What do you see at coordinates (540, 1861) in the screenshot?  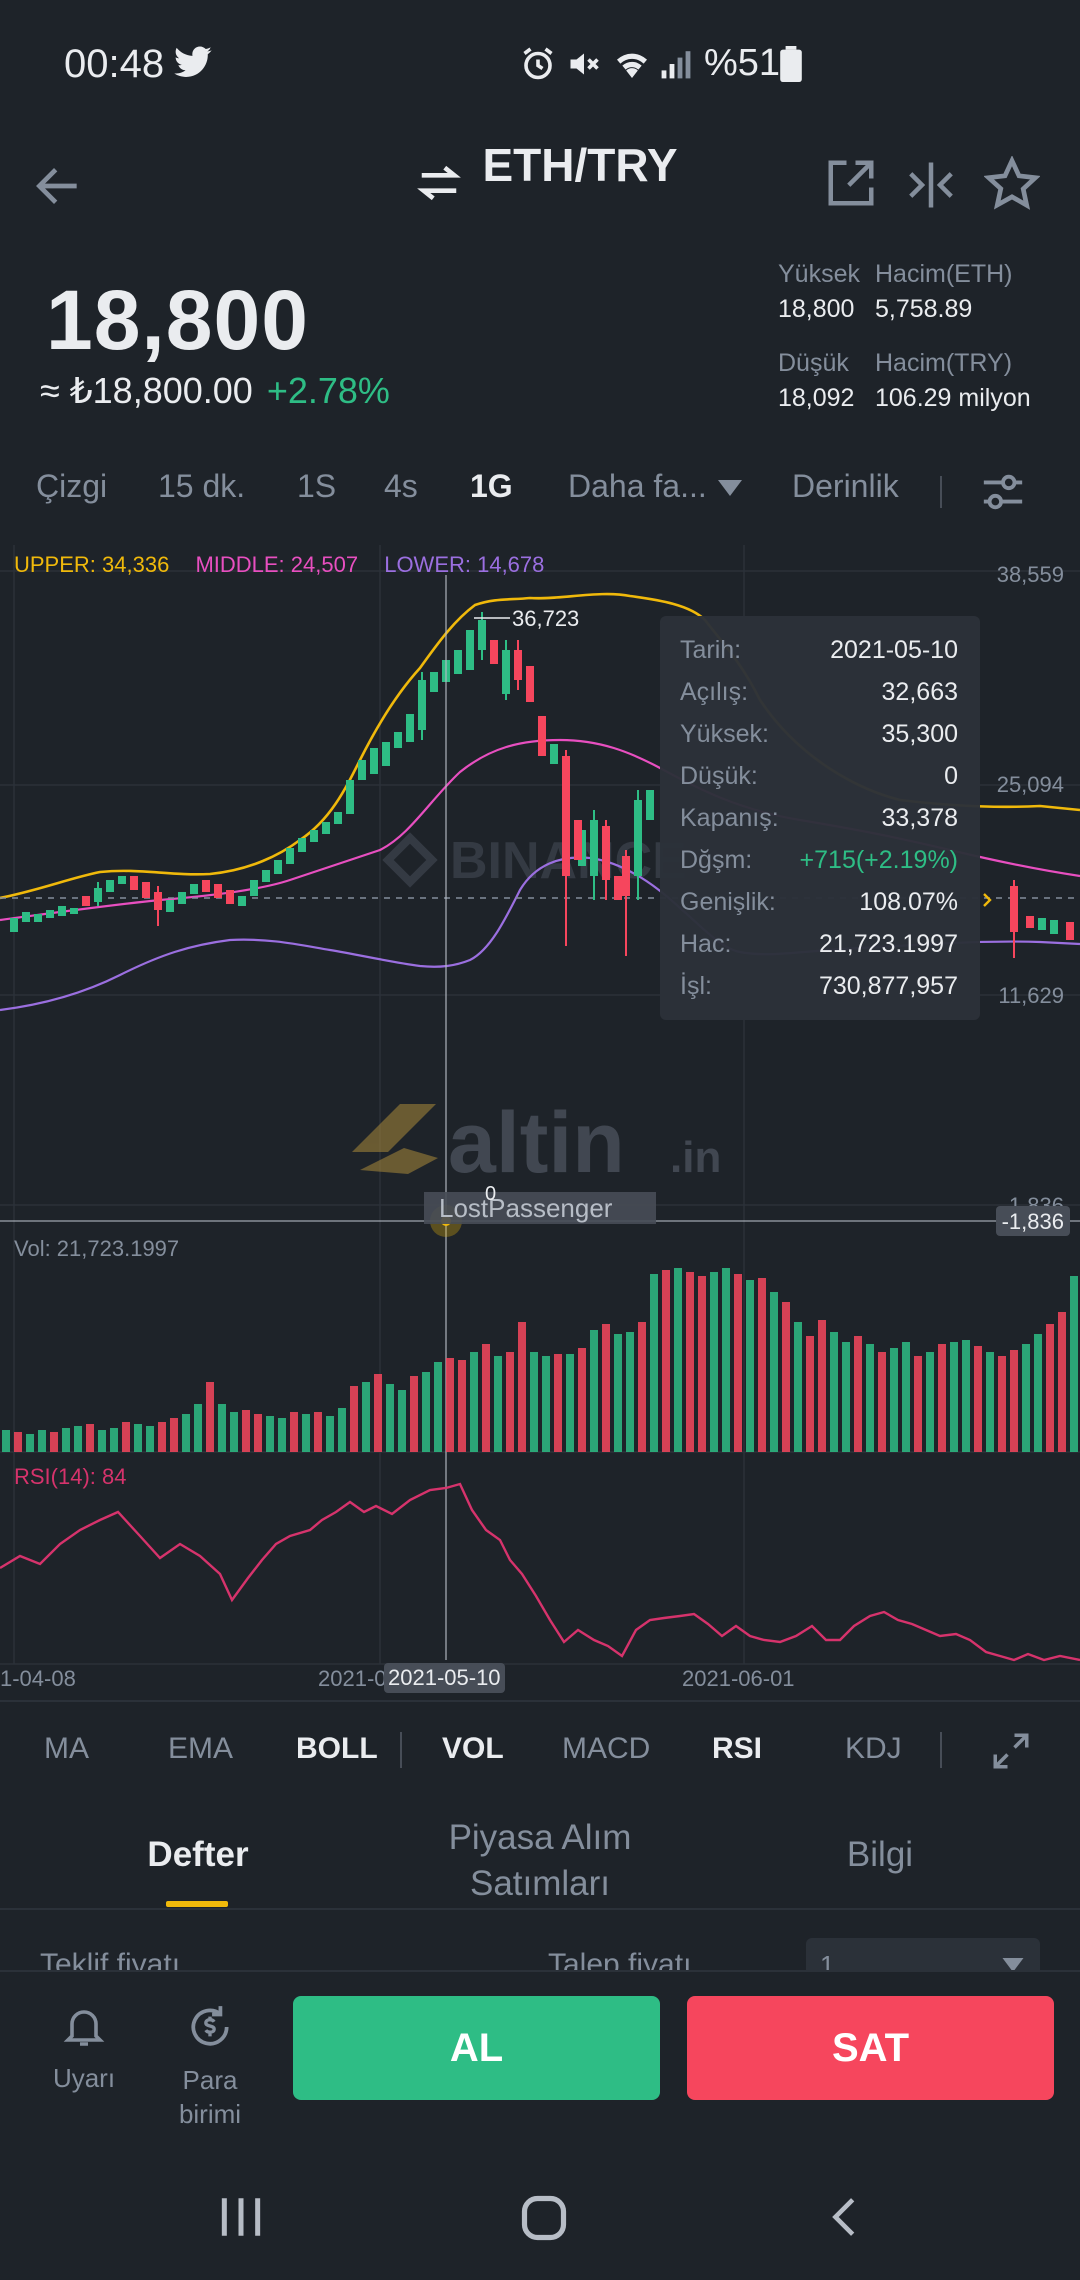 I see `tab-market-trades: Piyasa Alım Satımları` at bounding box center [540, 1861].